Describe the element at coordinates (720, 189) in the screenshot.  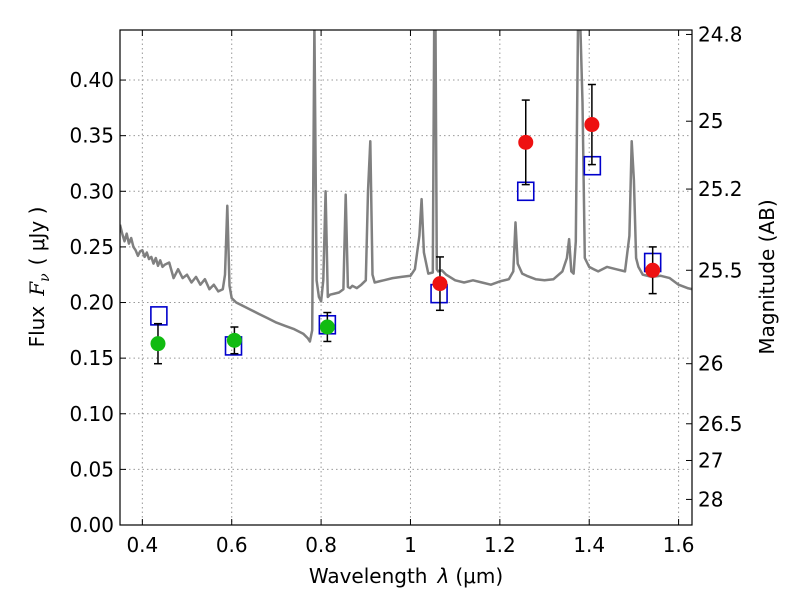
I see `mag-tick-label: 25.2` at that location.